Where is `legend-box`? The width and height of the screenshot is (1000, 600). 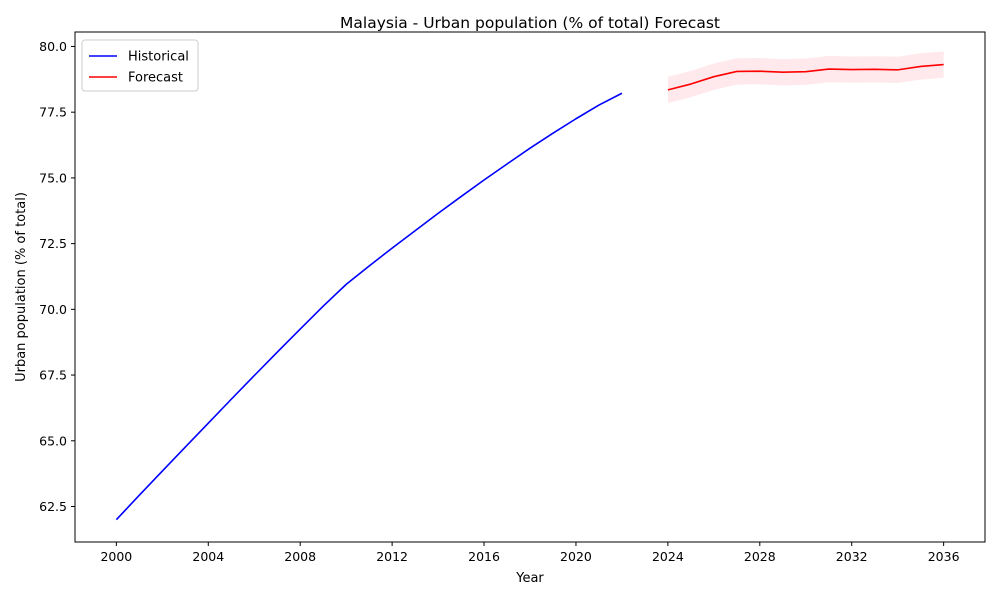
legend-box is located at coordinates (140, 65).